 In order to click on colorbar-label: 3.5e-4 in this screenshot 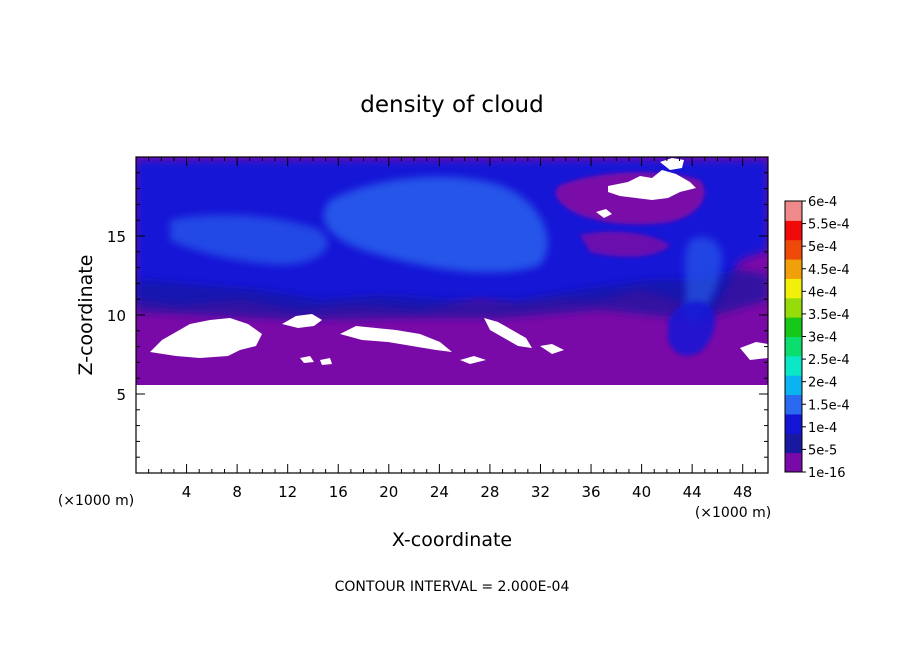, I will do `click(829, 315)`.